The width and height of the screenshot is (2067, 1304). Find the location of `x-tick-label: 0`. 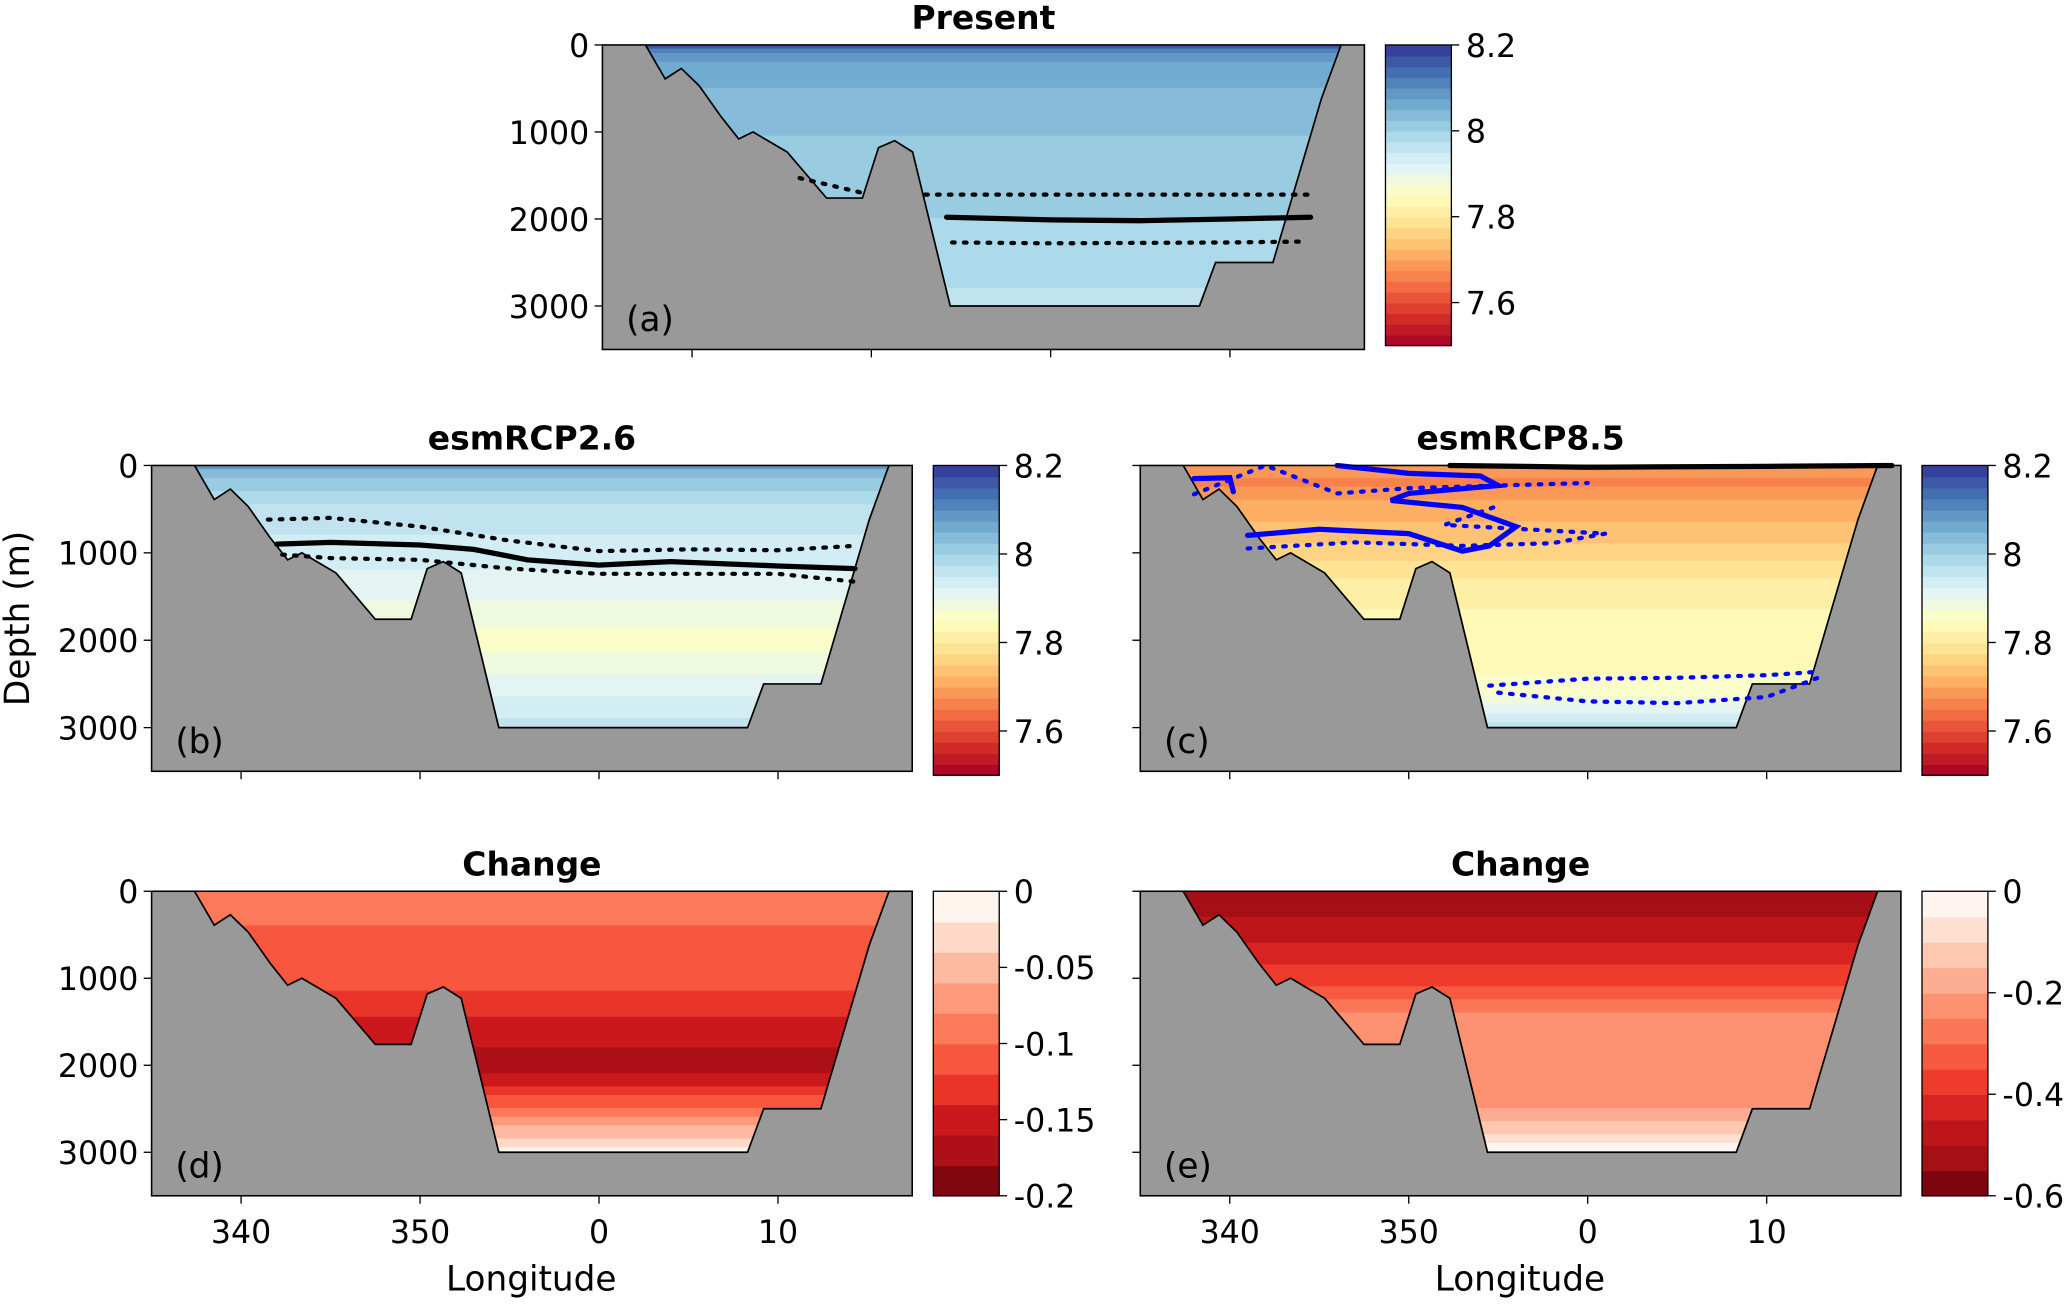

x-tick-label: 0 is located at coordinates (1588, 1233).